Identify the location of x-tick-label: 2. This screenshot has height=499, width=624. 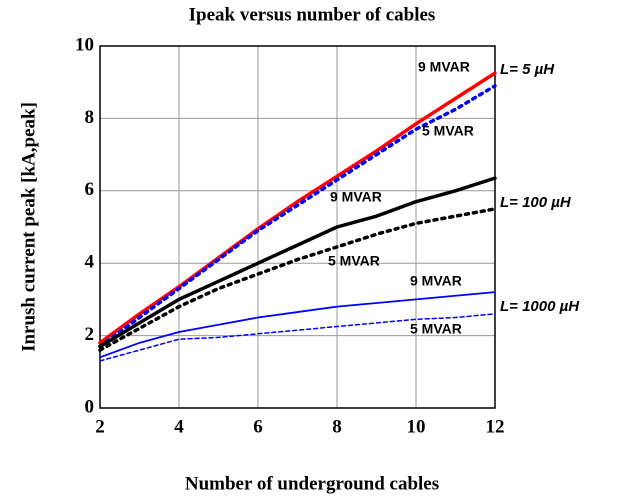
(100, 426).